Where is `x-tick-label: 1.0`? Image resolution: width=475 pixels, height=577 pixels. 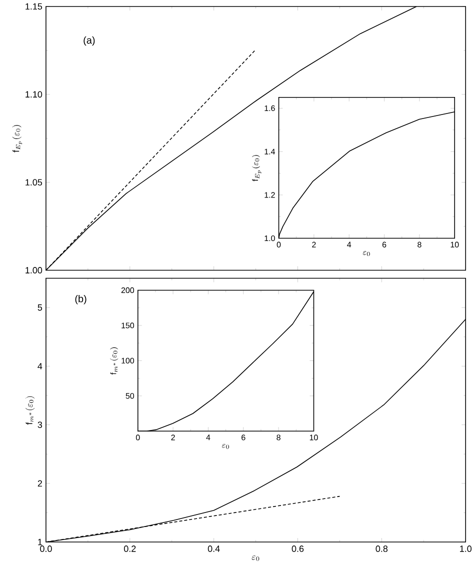 x-tick-label: 1.0 is located at coordinates (466, 549).